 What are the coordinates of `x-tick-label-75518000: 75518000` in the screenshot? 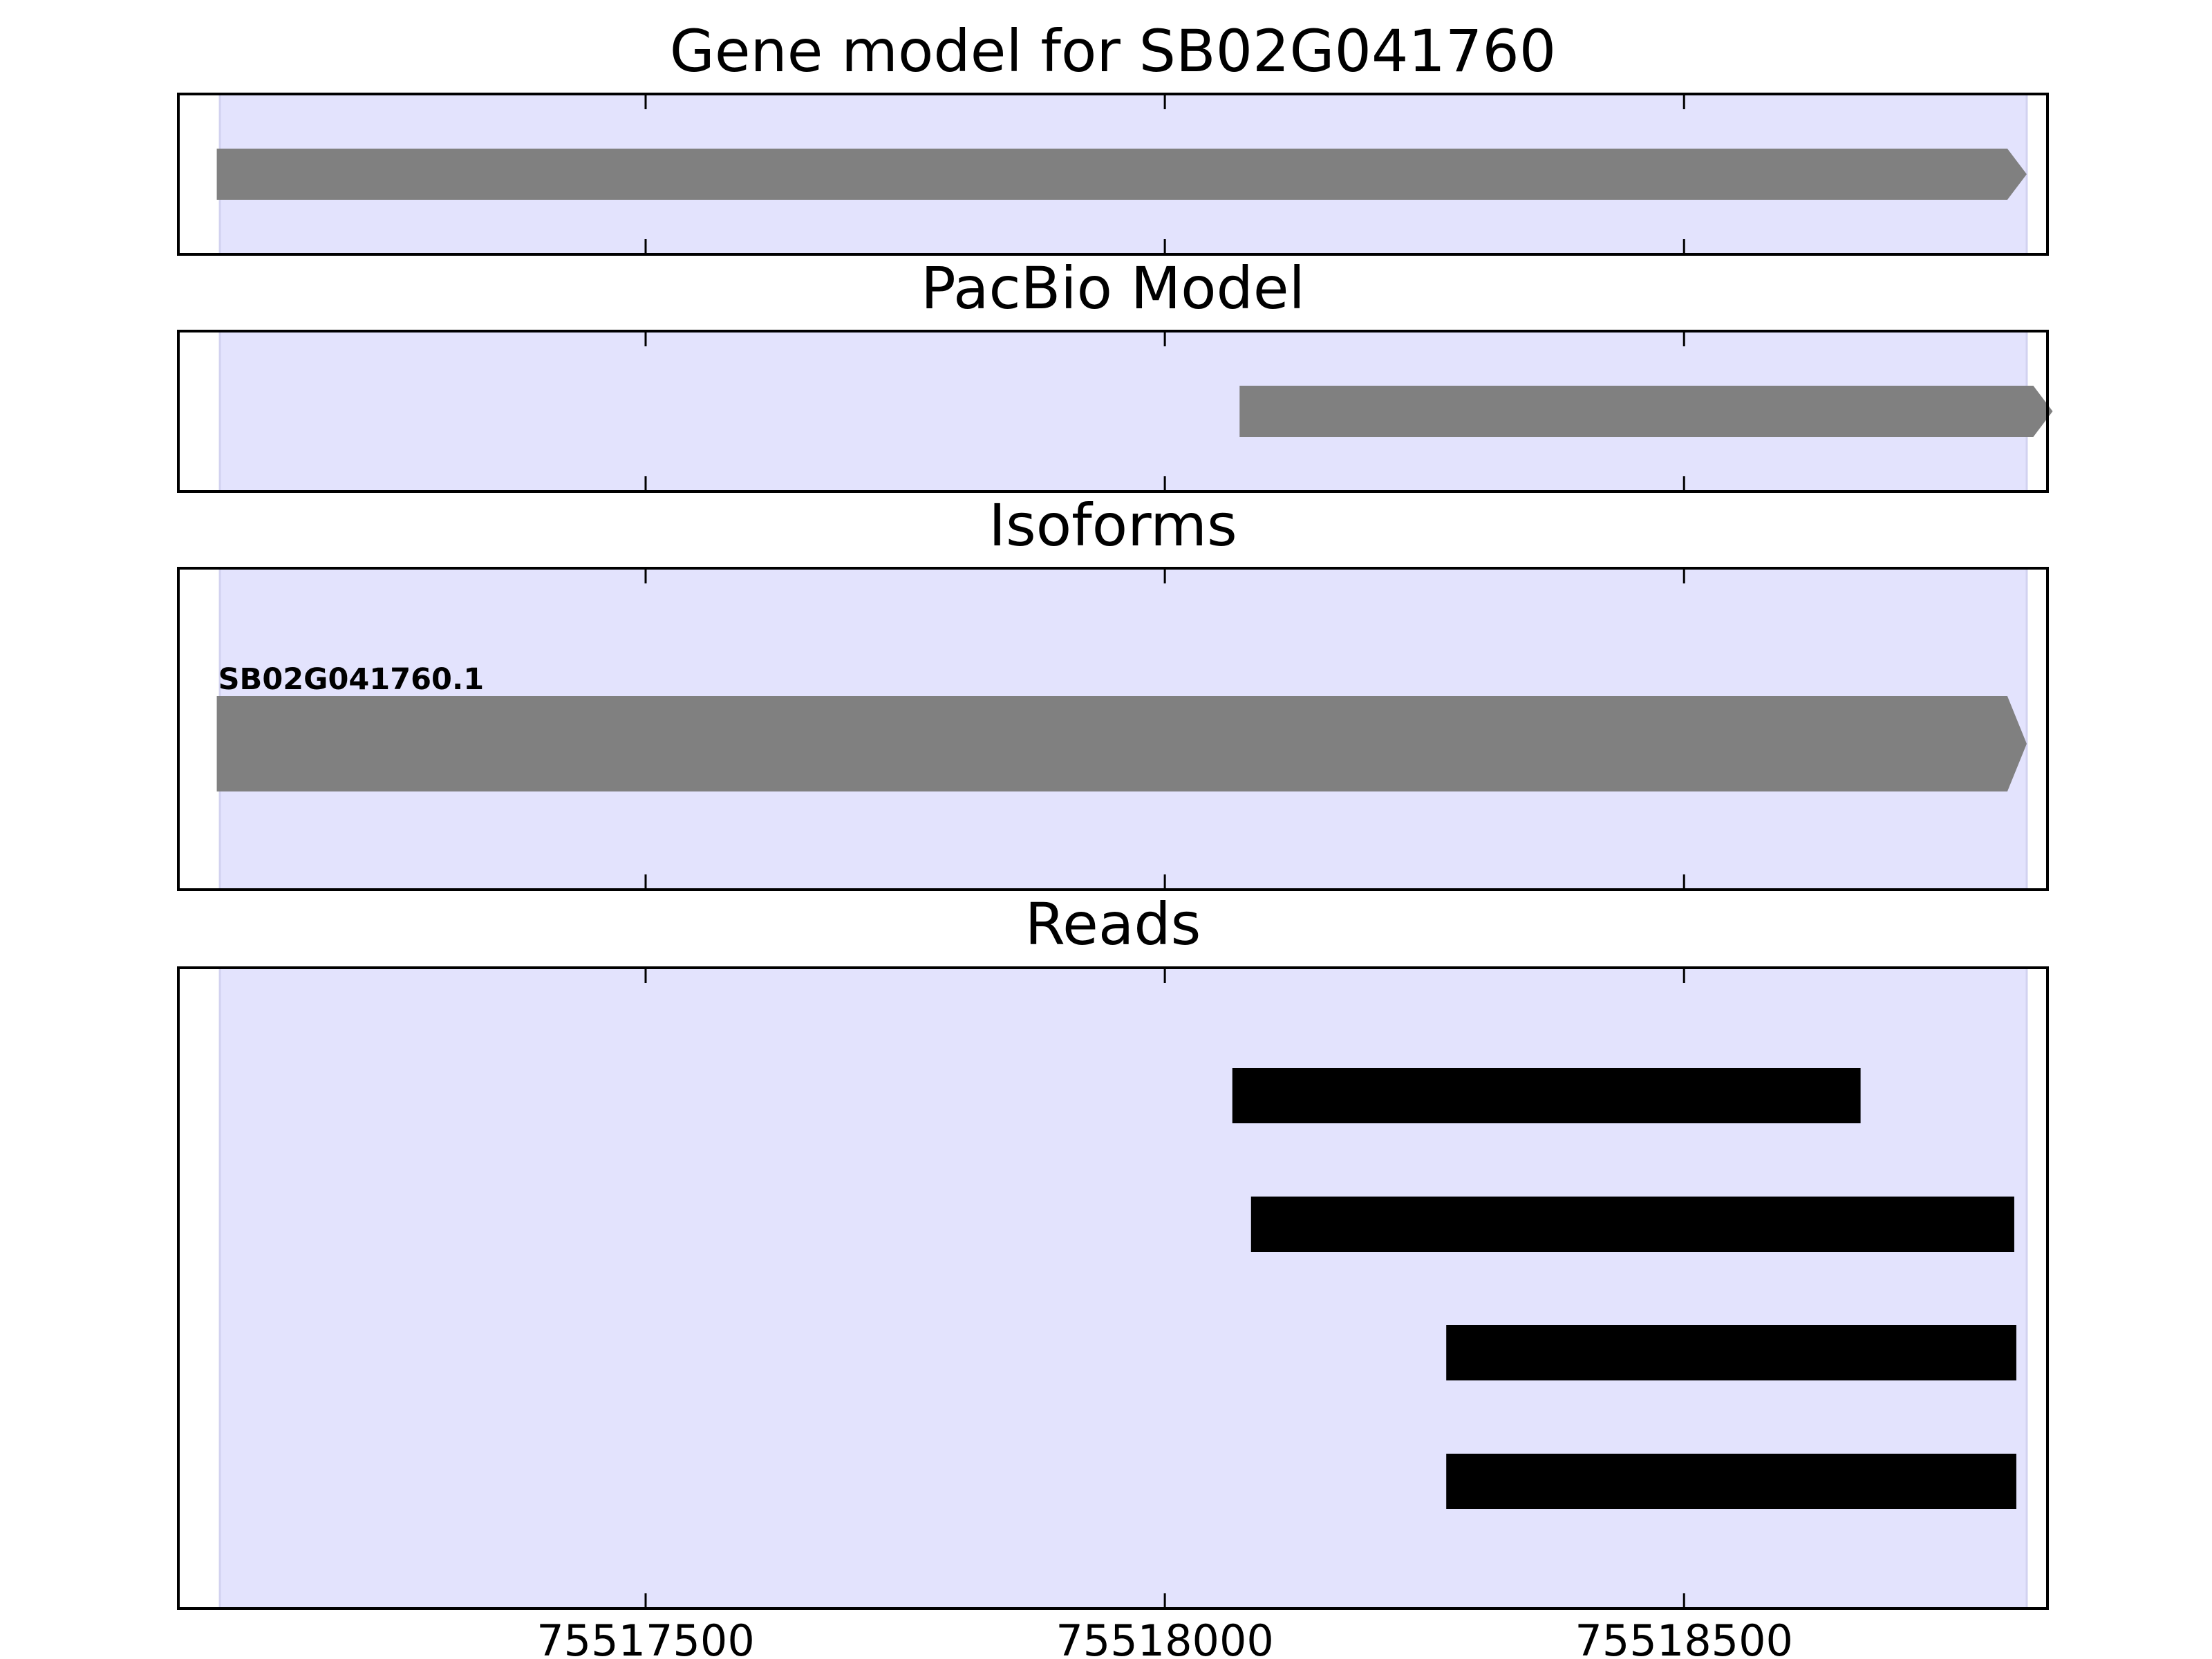 It's located at (1165, 1637).